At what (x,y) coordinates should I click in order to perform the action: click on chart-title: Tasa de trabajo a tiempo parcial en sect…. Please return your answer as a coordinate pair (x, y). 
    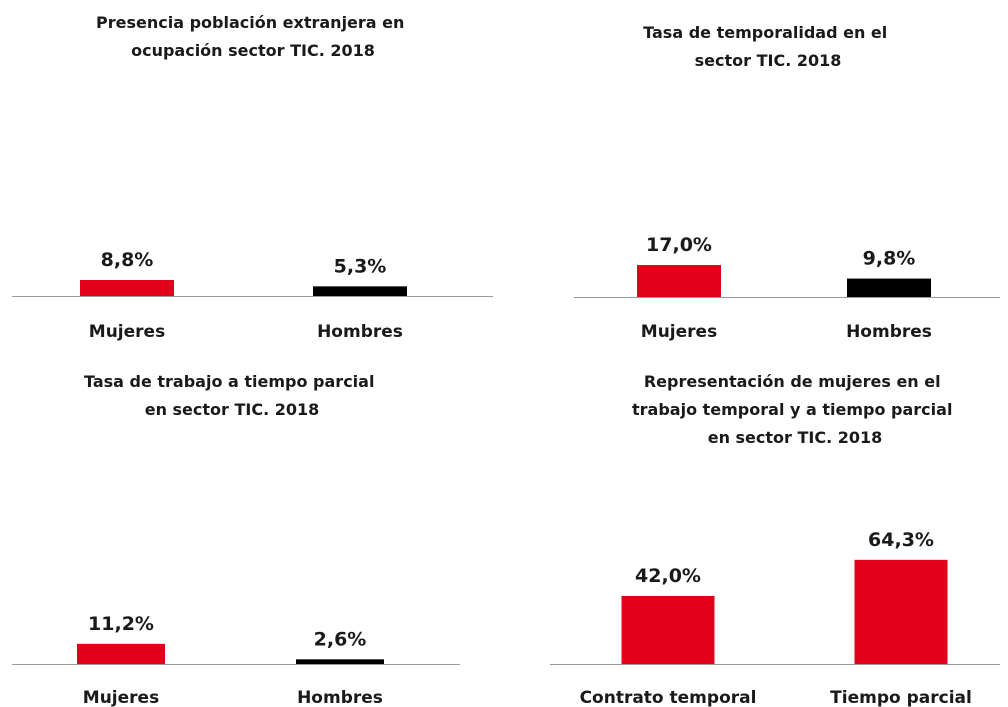
    Looking at the image, I should click on (232, 395).